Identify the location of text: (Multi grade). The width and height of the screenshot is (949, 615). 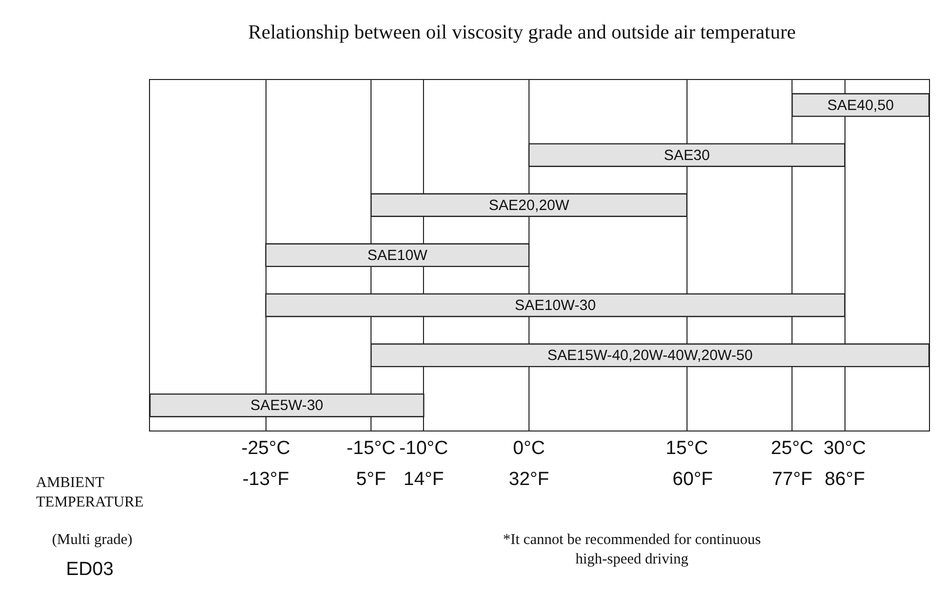
(92, 540).